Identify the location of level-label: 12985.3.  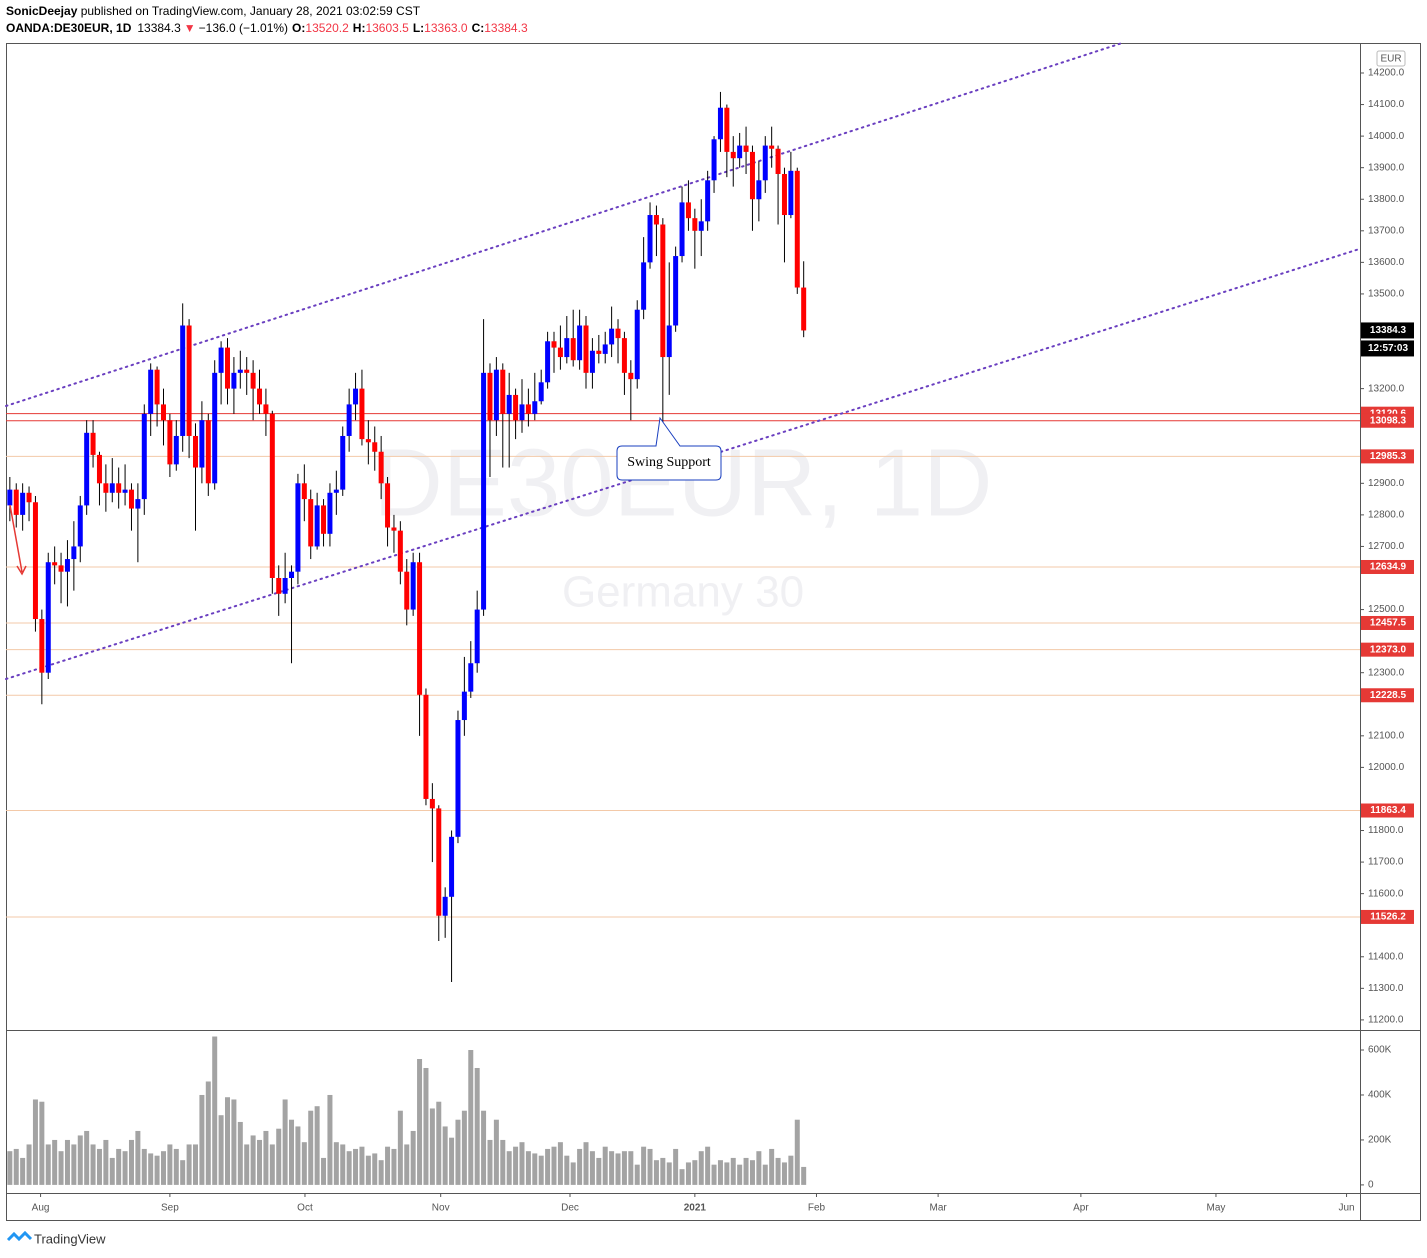
(1388, 456).